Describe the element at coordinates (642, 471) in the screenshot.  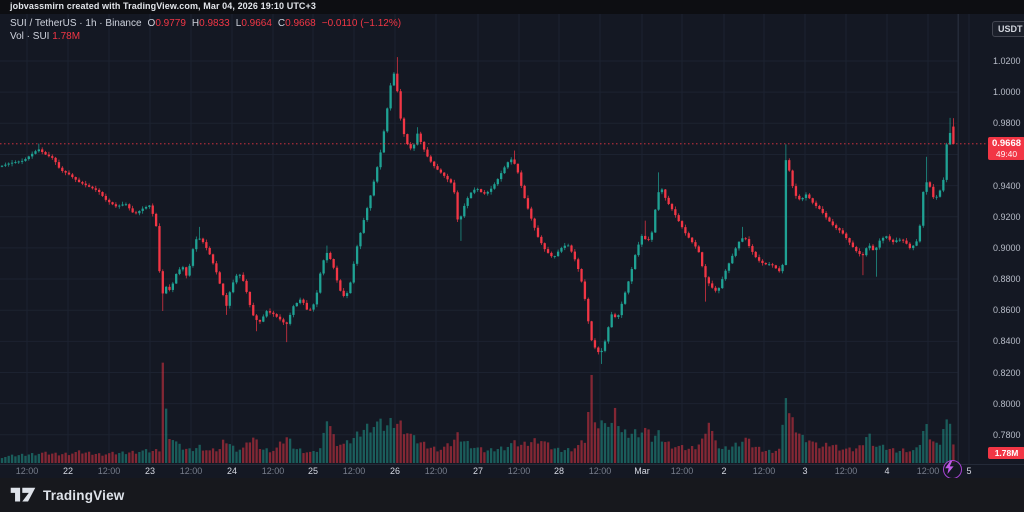
I see `time-tick: Mar` at that location.